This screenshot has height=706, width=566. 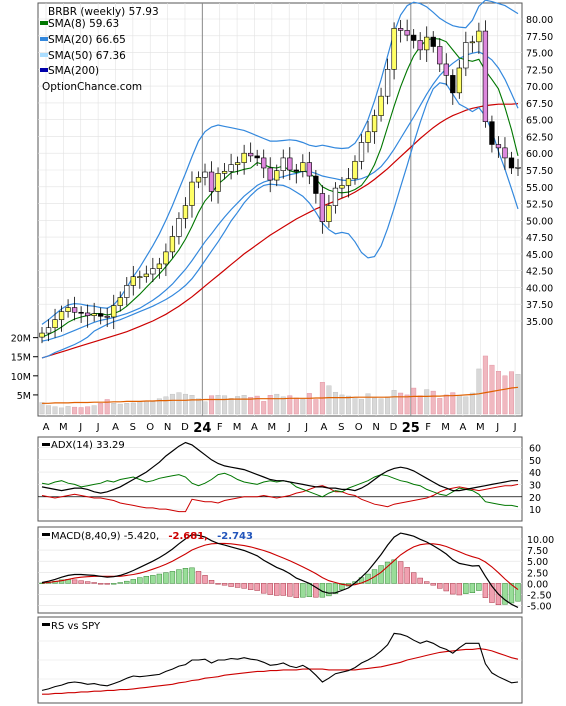 I want to click on month-label: M, so click(x=272, y=427).